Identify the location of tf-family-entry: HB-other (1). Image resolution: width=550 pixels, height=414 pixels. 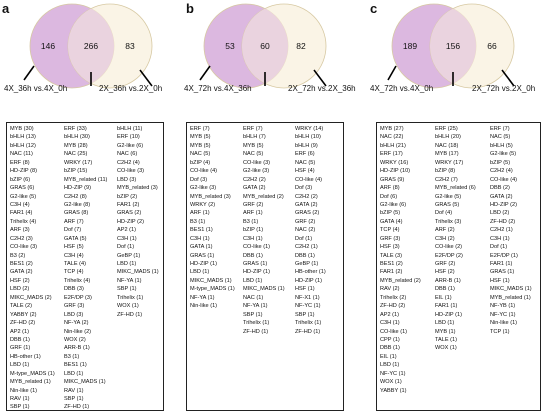
(25, 356).